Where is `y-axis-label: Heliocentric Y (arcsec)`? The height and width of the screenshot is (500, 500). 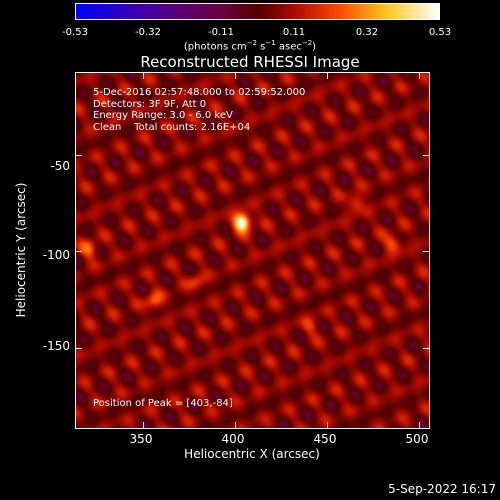 y-axis-label: Heliocentric Y (arcsec) is located at coordinates (21, 250).